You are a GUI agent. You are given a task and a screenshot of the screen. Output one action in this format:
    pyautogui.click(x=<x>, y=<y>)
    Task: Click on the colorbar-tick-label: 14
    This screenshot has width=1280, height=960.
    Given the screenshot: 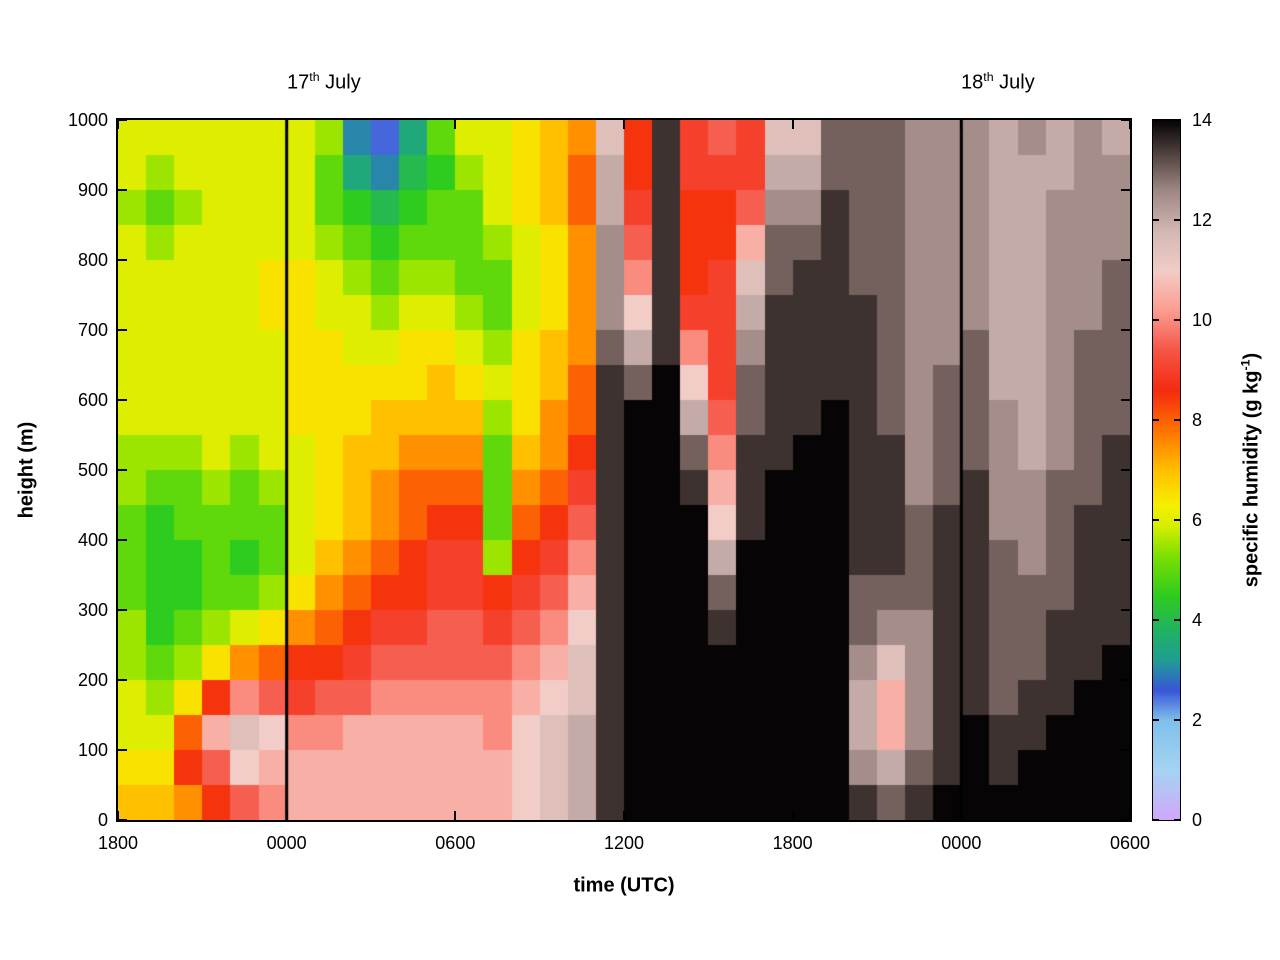 What is the action you would take?
    pyautogui.click(x=1202, y=120)
    